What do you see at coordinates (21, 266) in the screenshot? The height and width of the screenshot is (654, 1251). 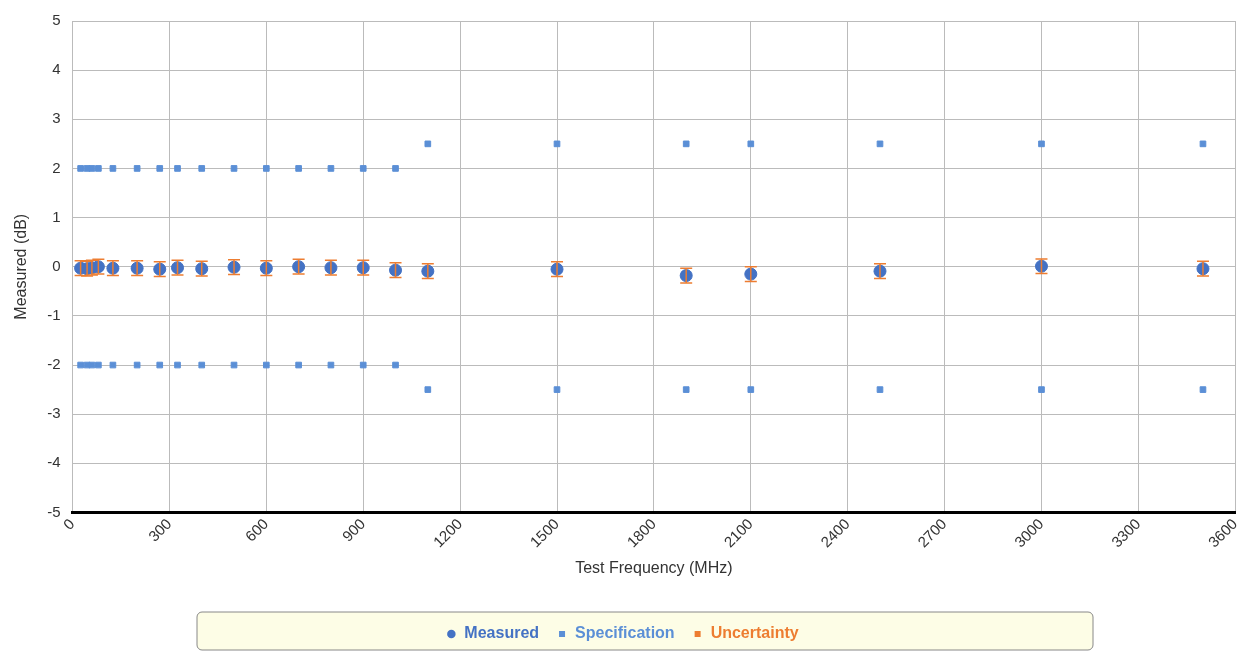 I see `y-axis-title: Measured (dB)` at bounding box center [21, 266].